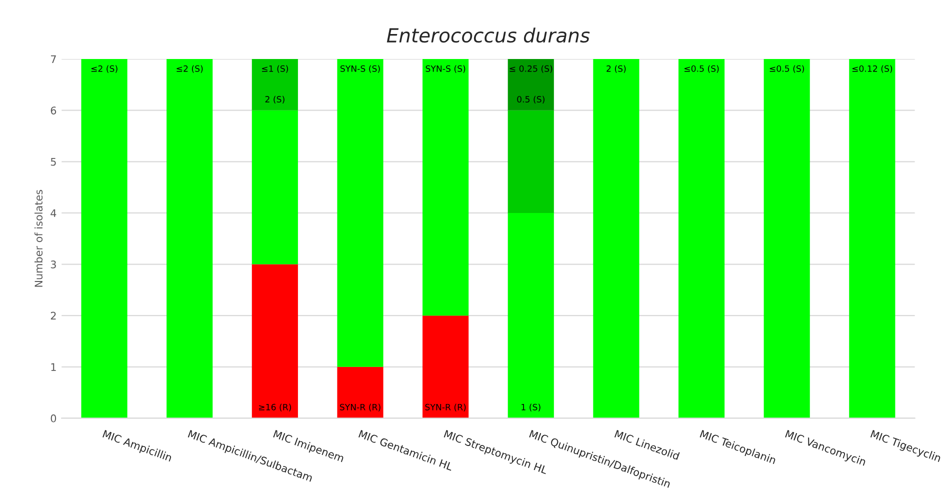 The width and height of the screenshot is (948, 492). Describe the element at coordinates (531, 408) in the screenshot. I see `annotation: 1 (S)` at that location.